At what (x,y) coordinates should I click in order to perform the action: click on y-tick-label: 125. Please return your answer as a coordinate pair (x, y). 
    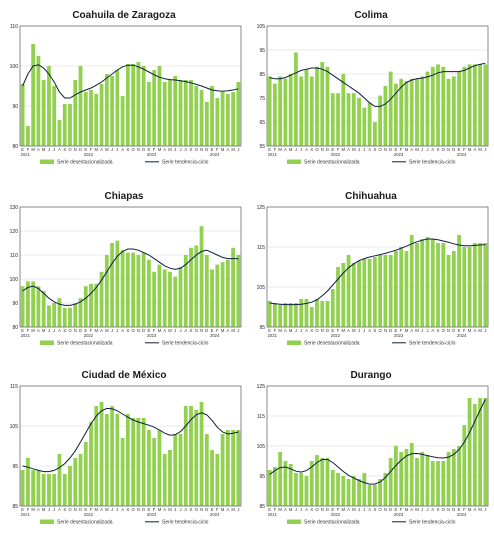
    Looking at the image, I should click on (261, 208).